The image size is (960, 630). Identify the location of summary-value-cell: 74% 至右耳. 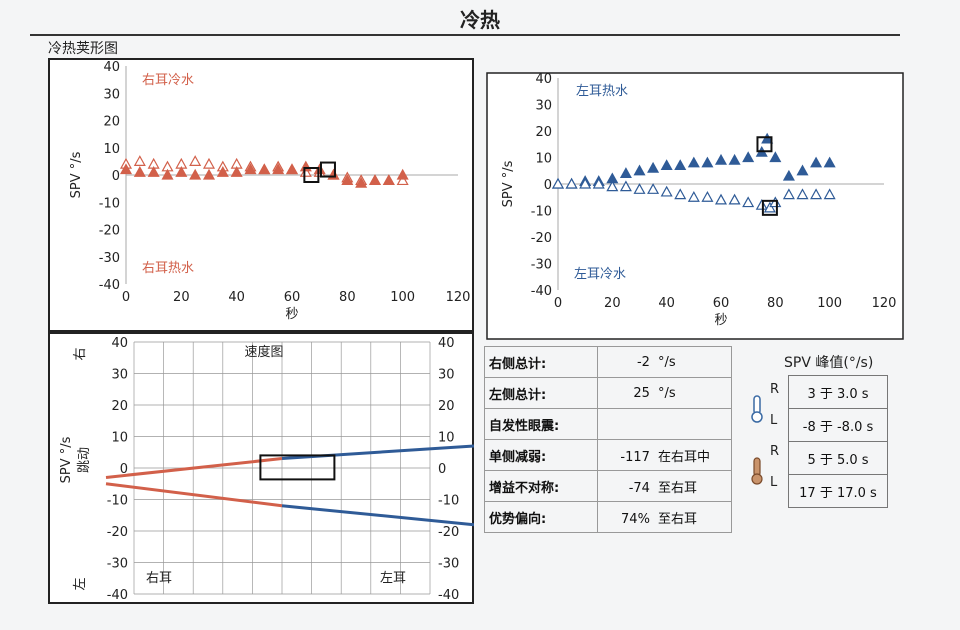
(664, 517).